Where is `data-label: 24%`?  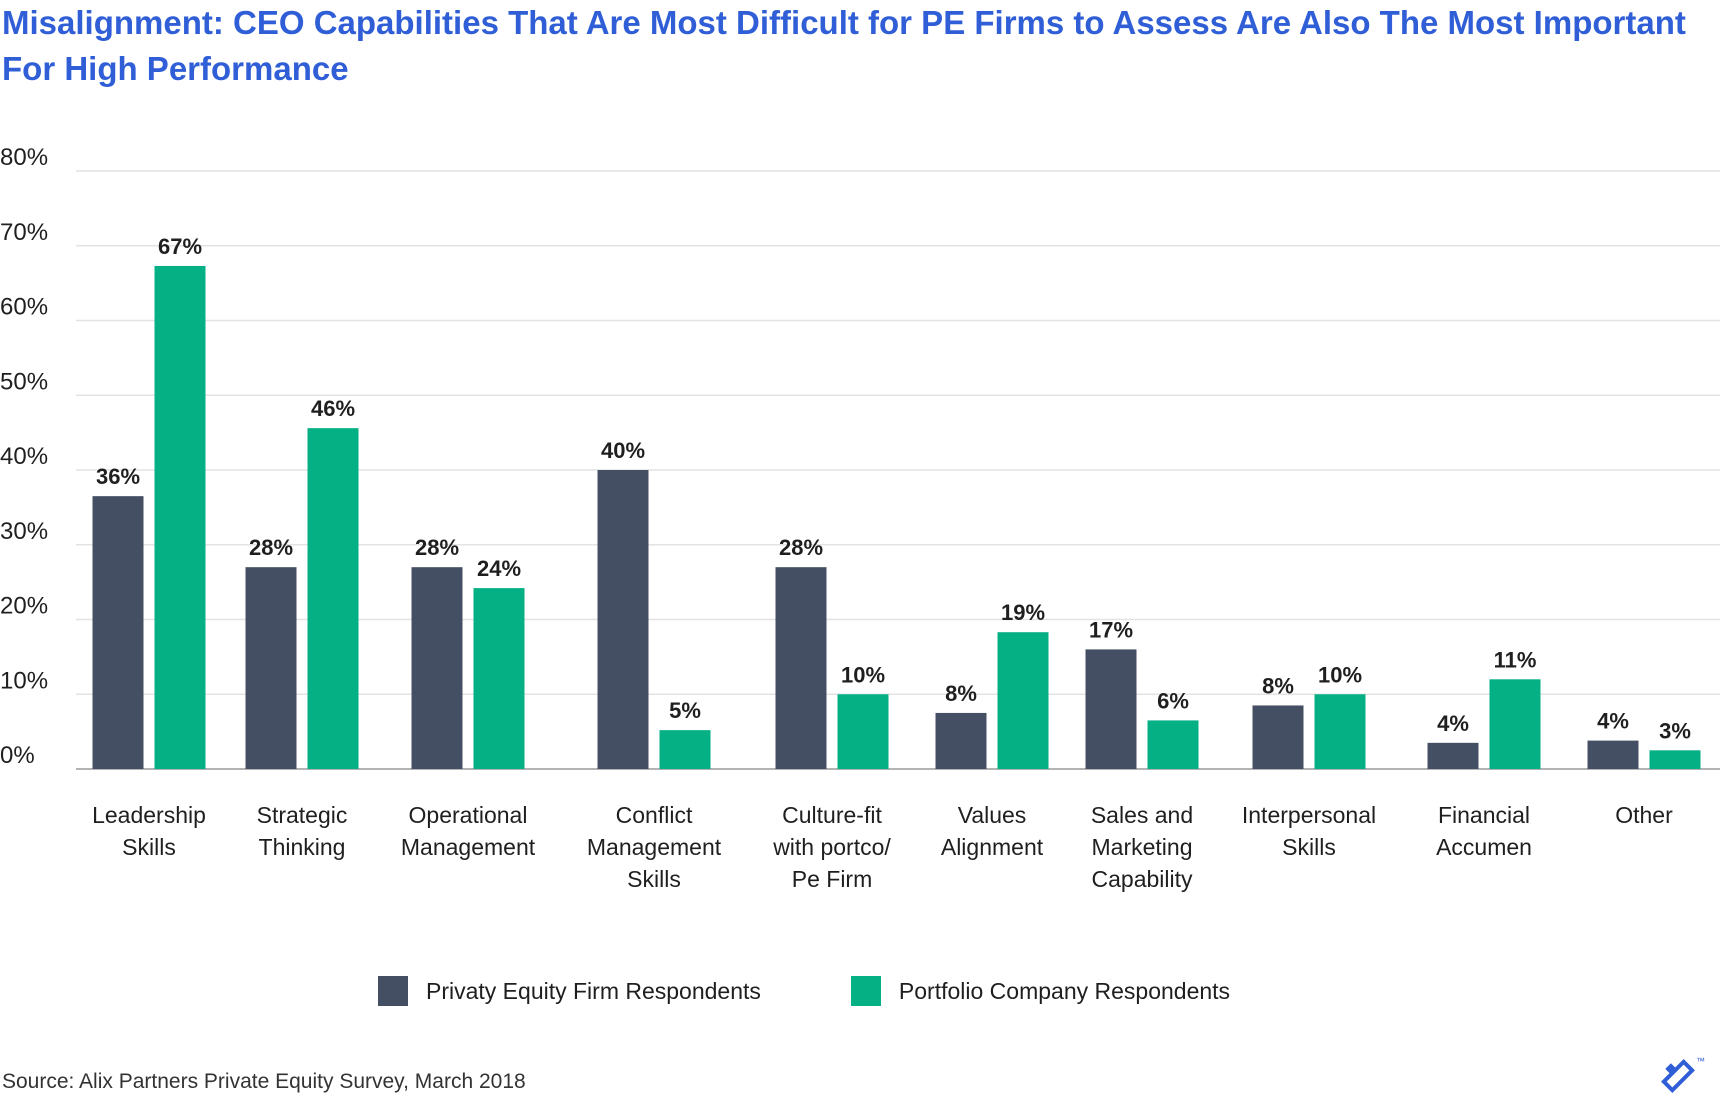
data-label: 24% is located at coordinates (499, 568).